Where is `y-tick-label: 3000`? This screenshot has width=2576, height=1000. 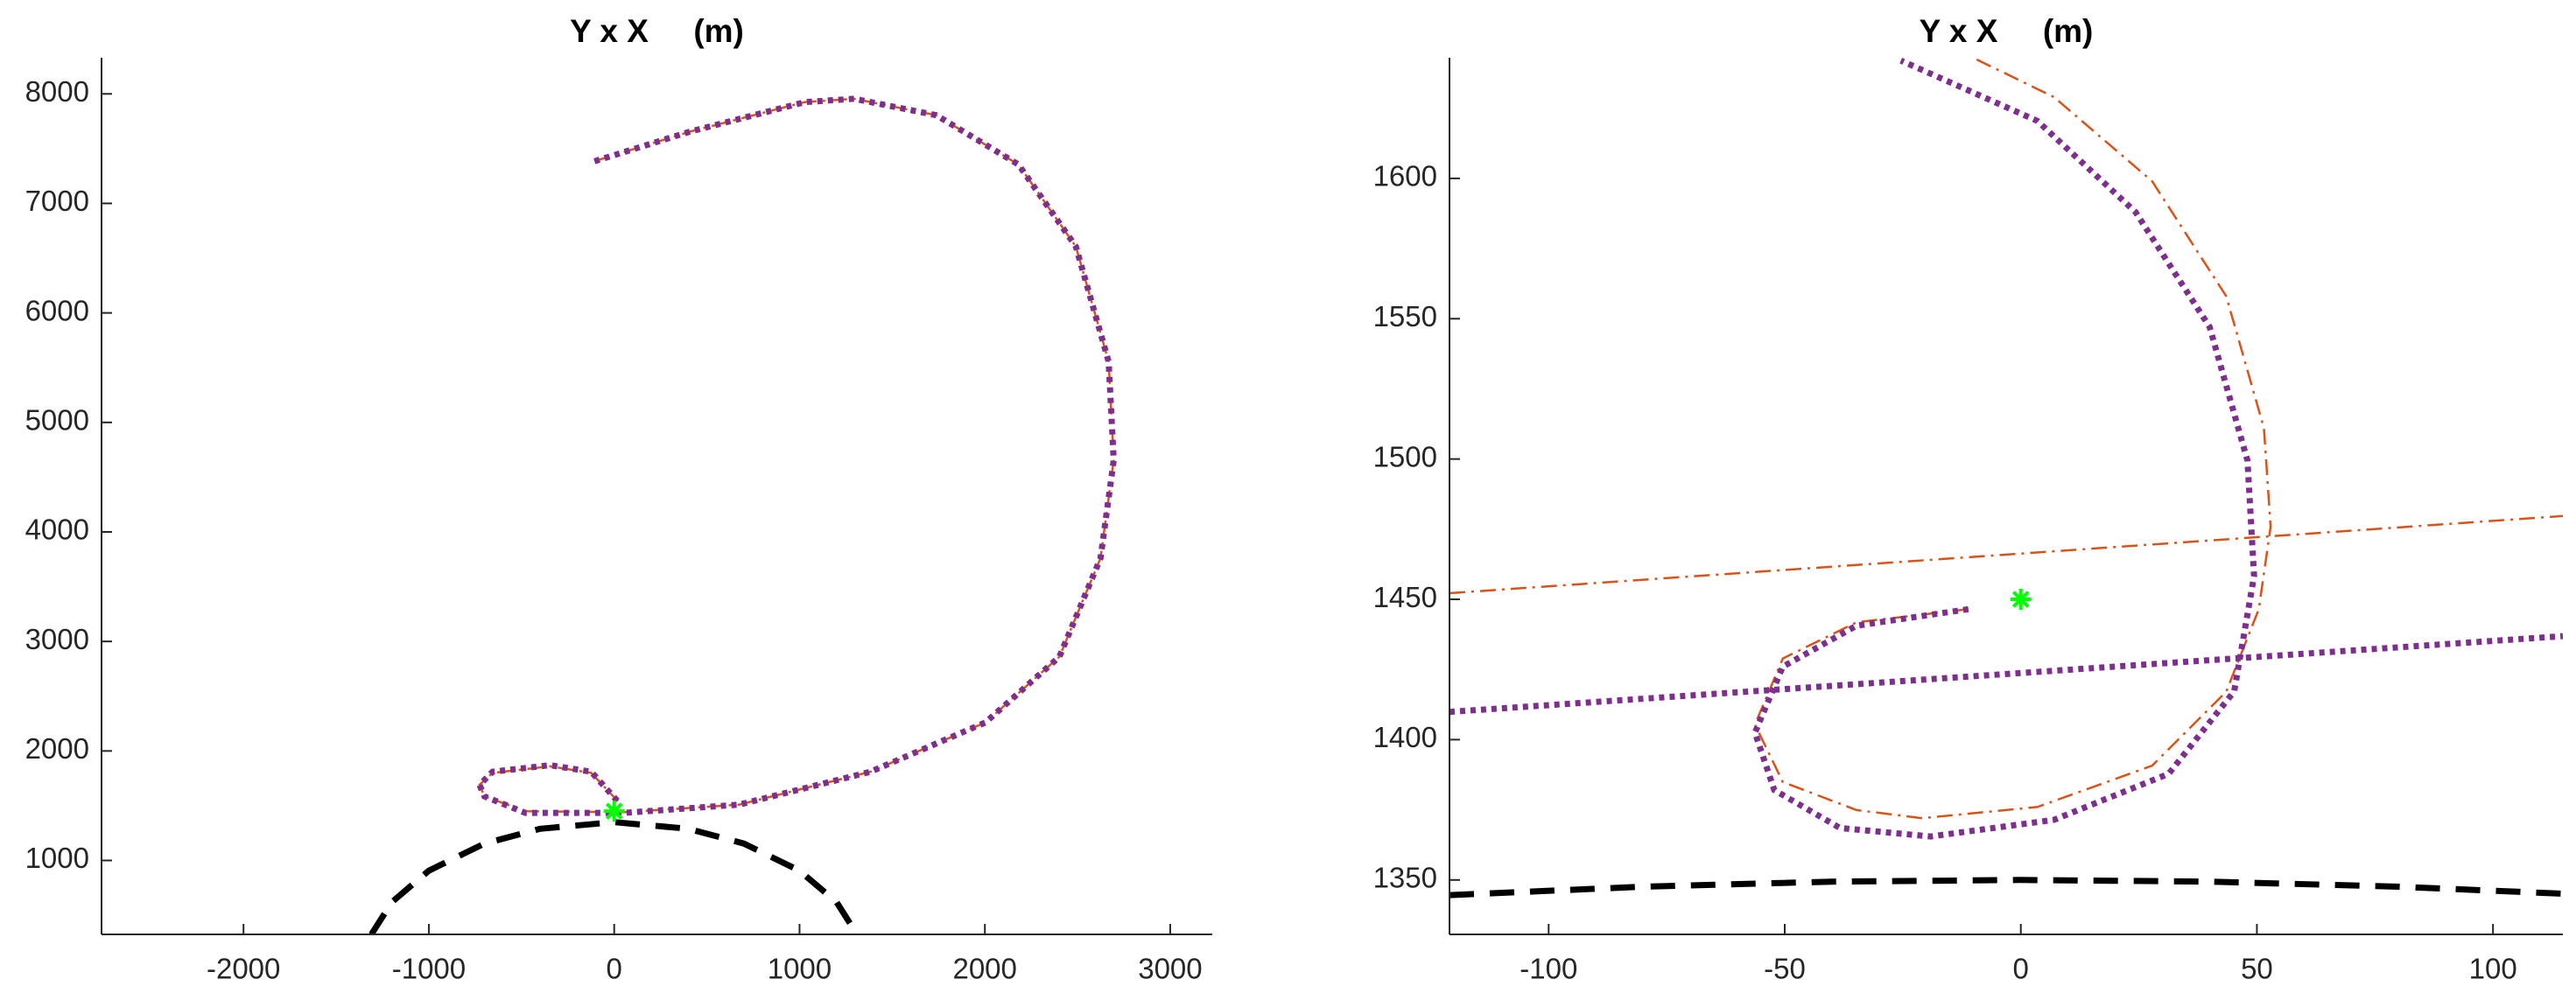 y-tick-label: 3000 is located at coordinates (57, 639).